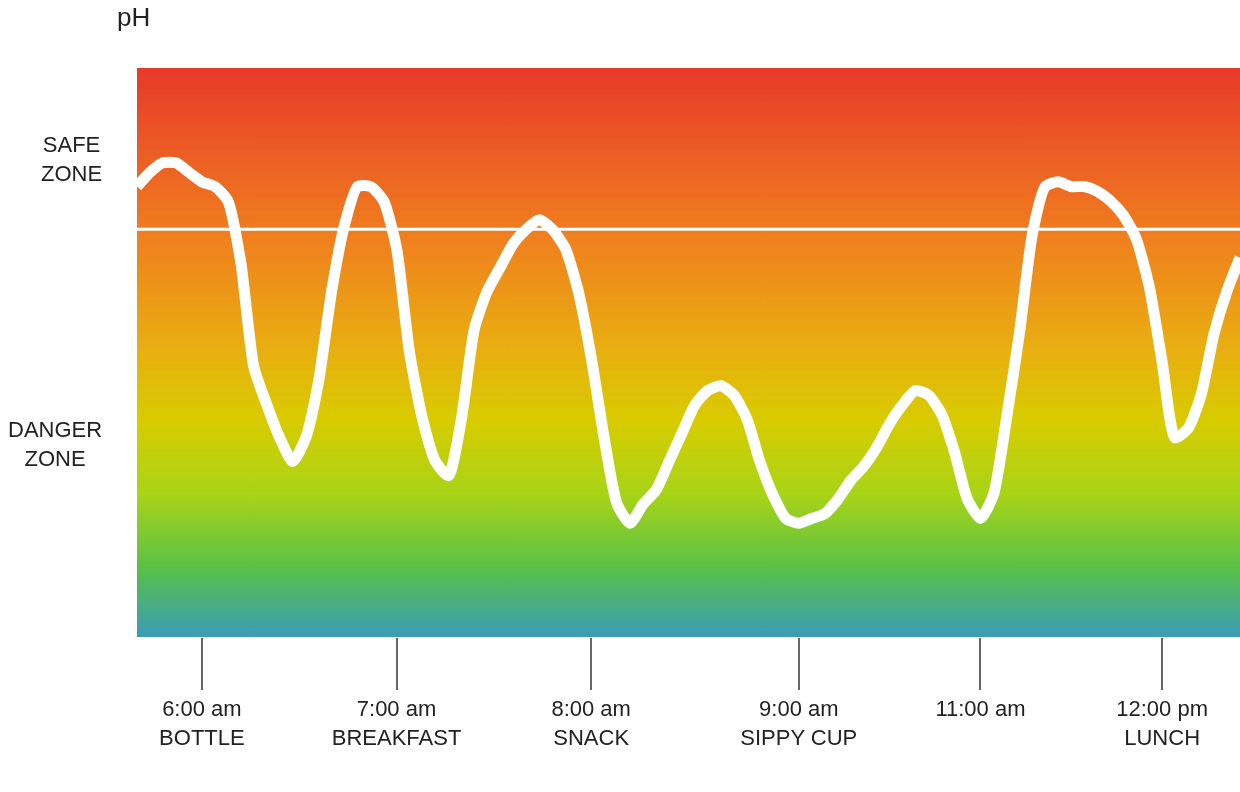 This screenshot has height=792, width=1240. What do you see at coordinates (134, 17) in the screenshot?
I see `text: pH` at bounding box center [134, 17].